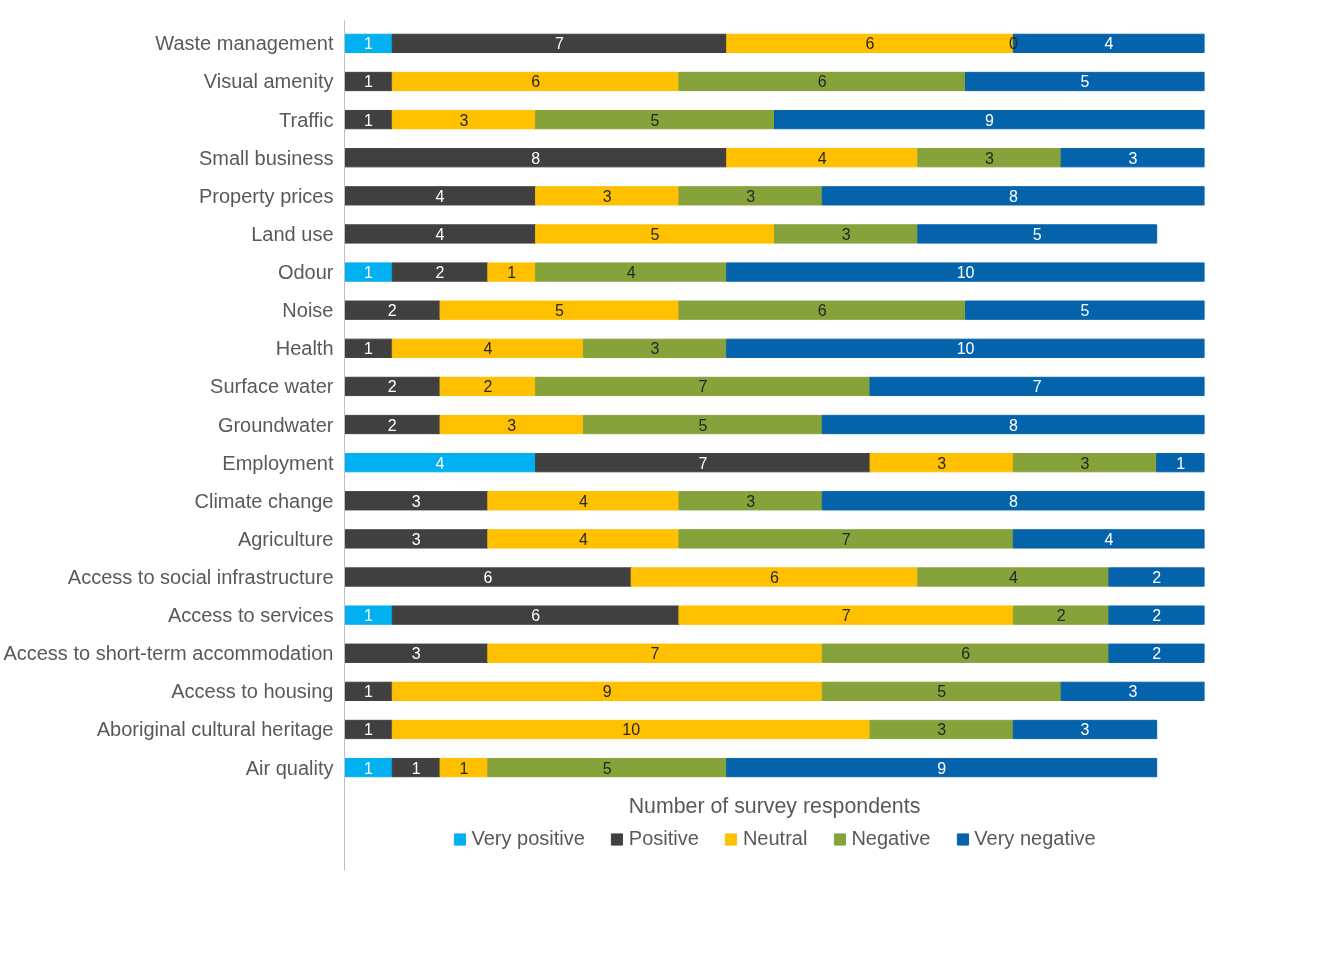 The image size is (1317, 974). What do you see at coordinates (168, 653) in the screenshot?
I see `y-tick-label: Access to short-term accommodation` at bounding box center [168, 653].